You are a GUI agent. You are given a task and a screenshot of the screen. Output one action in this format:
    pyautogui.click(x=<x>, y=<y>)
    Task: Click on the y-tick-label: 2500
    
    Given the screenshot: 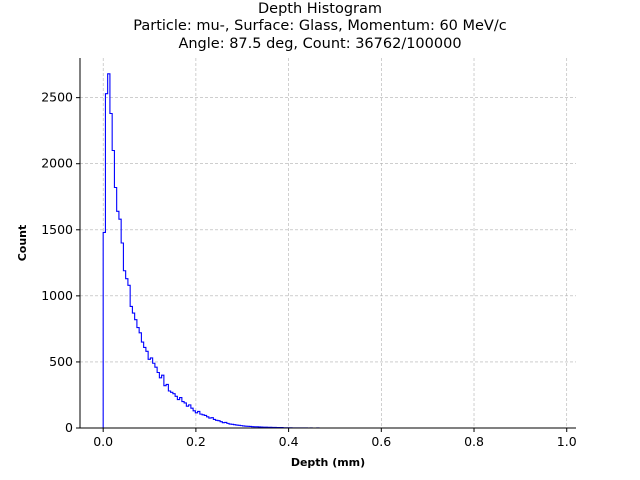 What is the action you would take?
    pyautogui.click(x=57, y=97)
    